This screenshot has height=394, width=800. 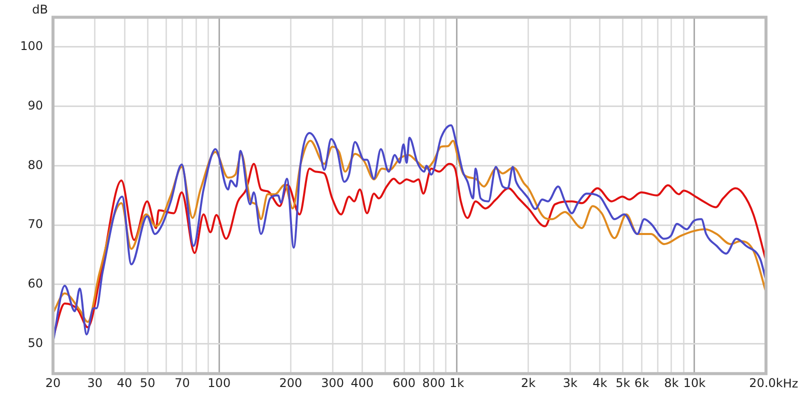 I want to click on x-tick-label: 50, so click(x=148, y=383).